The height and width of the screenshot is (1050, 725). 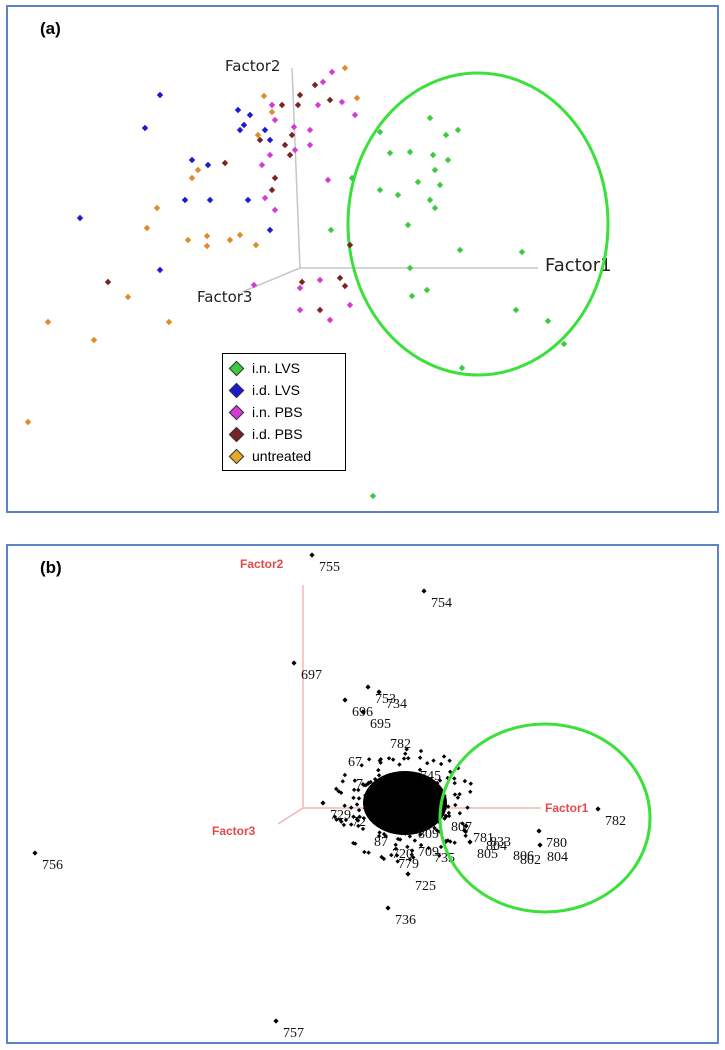 What do you see at coordinates (380, 724) in the screenshot?
I see `point-label: 695` at bounding box center [380, 724].